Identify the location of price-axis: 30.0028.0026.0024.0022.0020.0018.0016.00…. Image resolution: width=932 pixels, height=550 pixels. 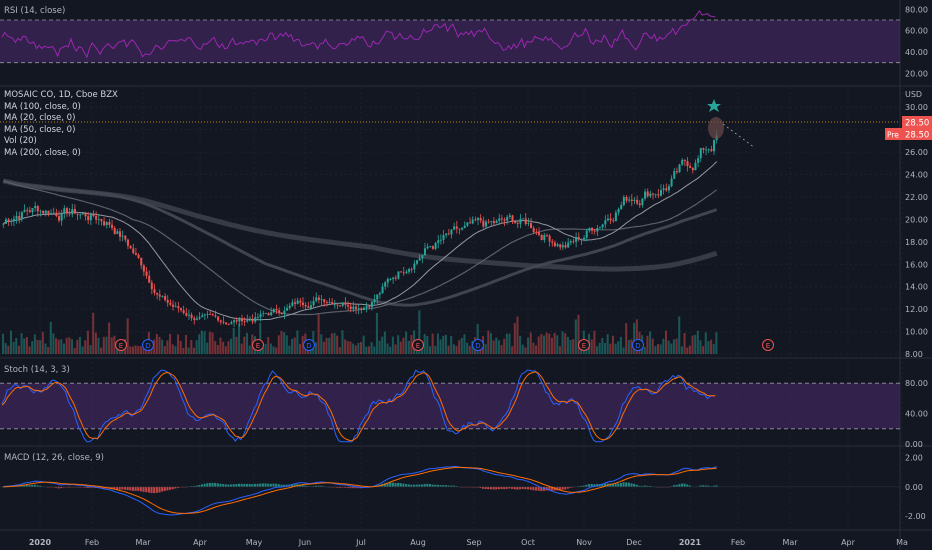
(916, 263).